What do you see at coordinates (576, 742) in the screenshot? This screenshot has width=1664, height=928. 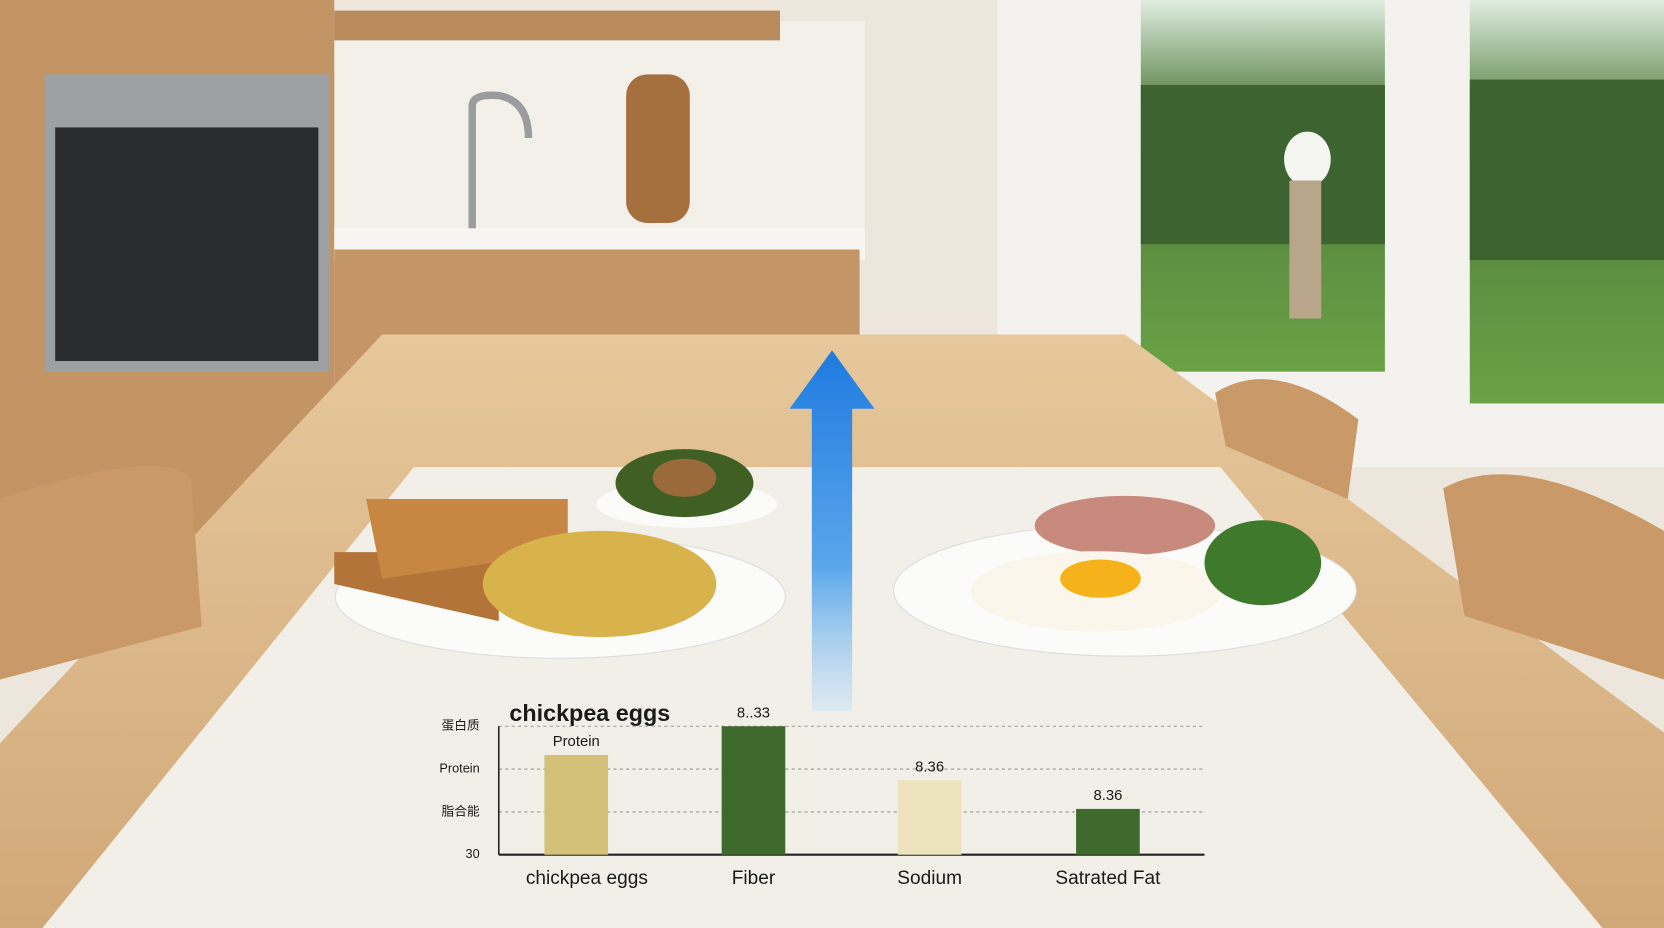 I see `bar-label: Protein` at bounding box center [576, 742].